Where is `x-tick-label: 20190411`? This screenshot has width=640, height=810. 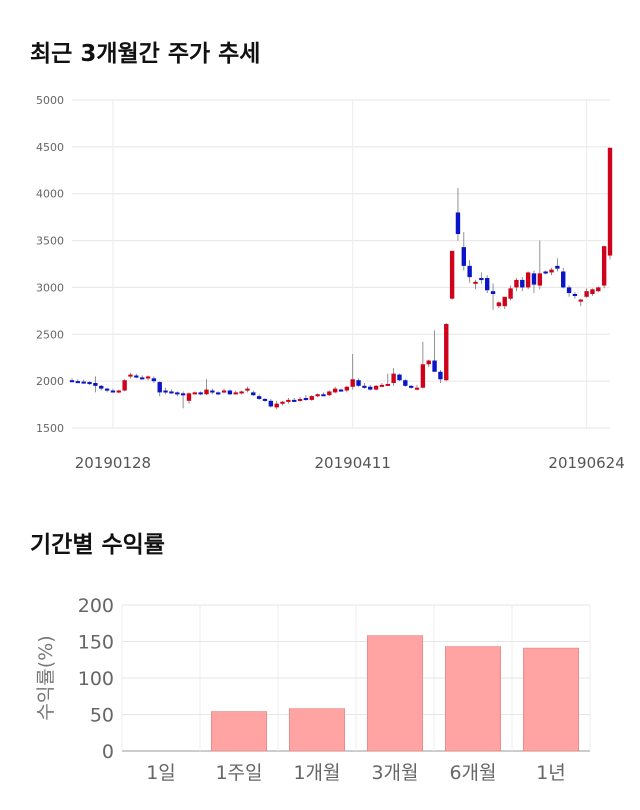
x-tick-label: 20190411 is located at coordinates (353, 463).